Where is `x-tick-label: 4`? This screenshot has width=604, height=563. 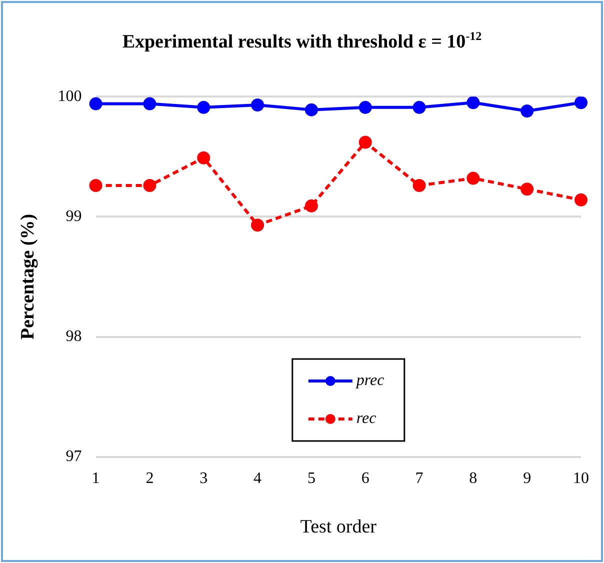 x-tick-label: 4 is located at coordinates (258, 478).